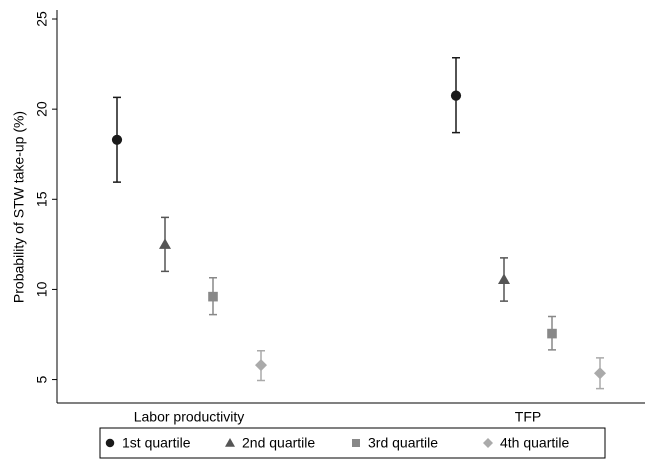 The image size is (655, 469). What do you see at coordinates (42, 289) in the screenshot?
I see `y-tick-label: 10` at bounding box center [42, 289].